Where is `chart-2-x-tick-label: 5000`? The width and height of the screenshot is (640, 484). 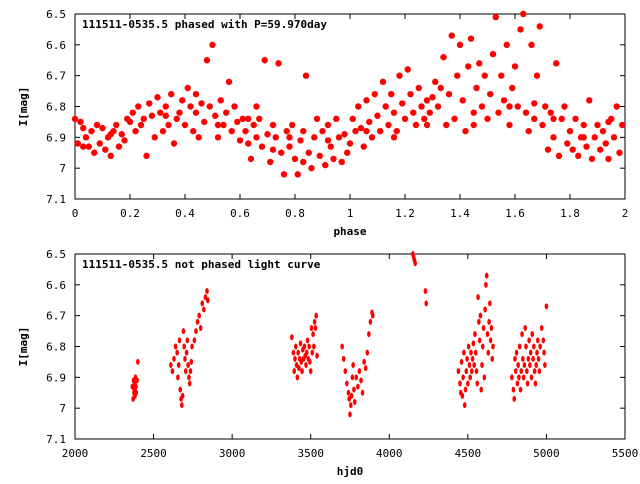
chart-2-x-tick-label: 5000 is located at coordinates (546, 453).